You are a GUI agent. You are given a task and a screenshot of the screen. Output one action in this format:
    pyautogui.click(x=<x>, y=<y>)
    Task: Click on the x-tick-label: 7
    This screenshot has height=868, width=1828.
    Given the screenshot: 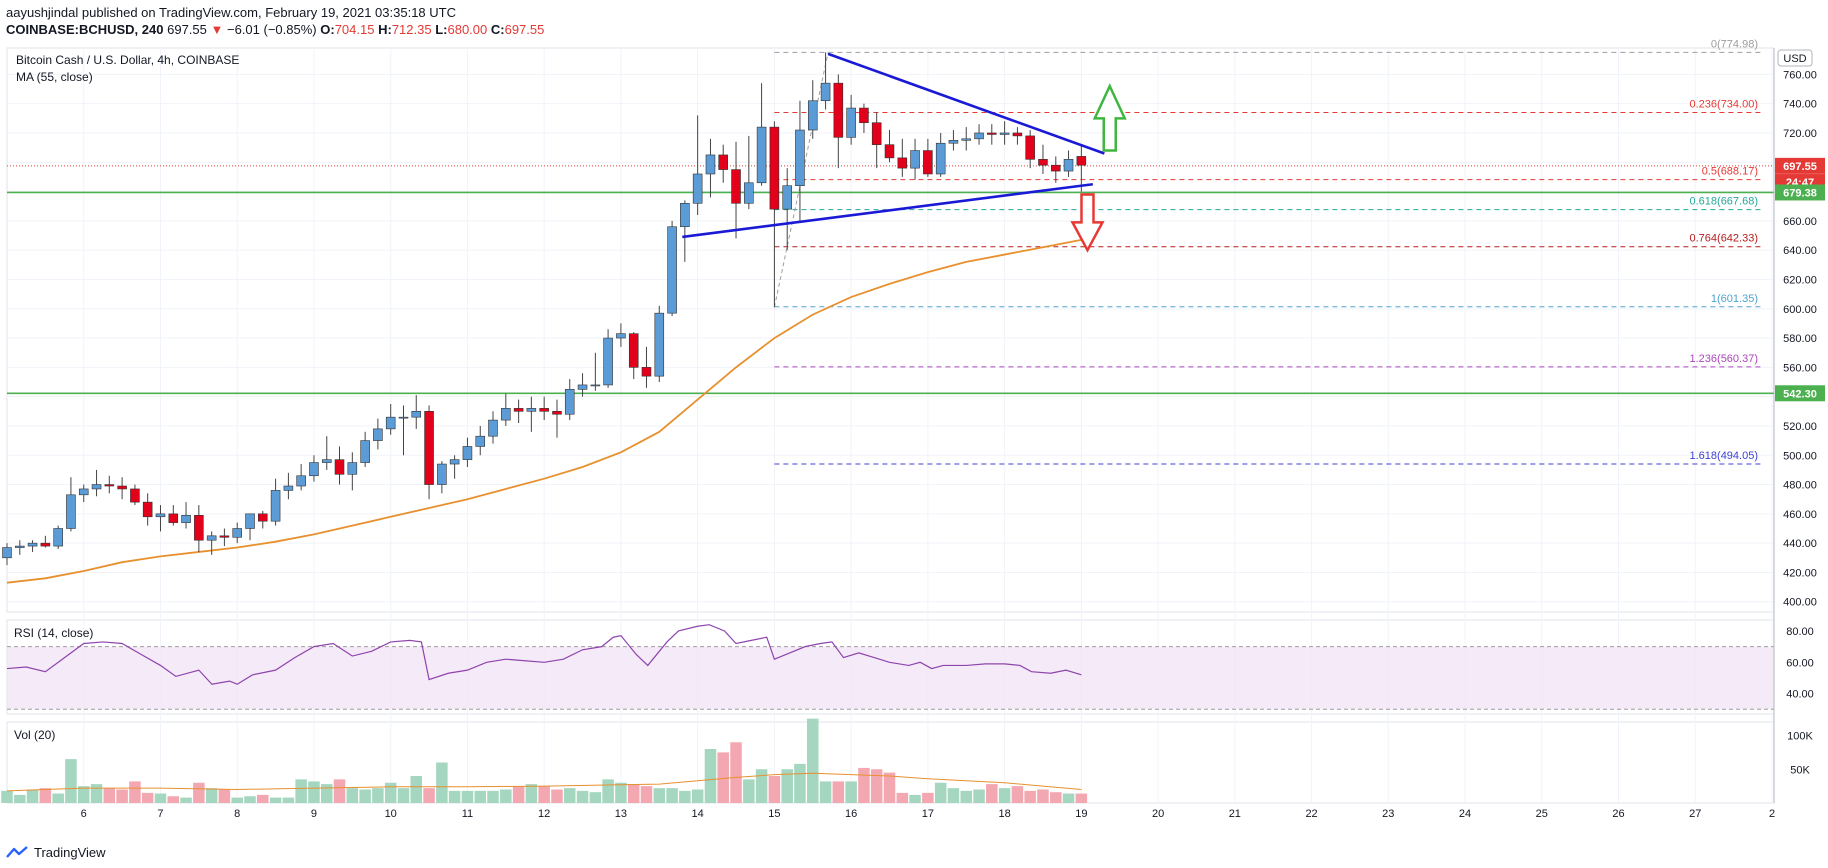 What is the action you would take?
    pyautogui.click(x=160, y=814)
    